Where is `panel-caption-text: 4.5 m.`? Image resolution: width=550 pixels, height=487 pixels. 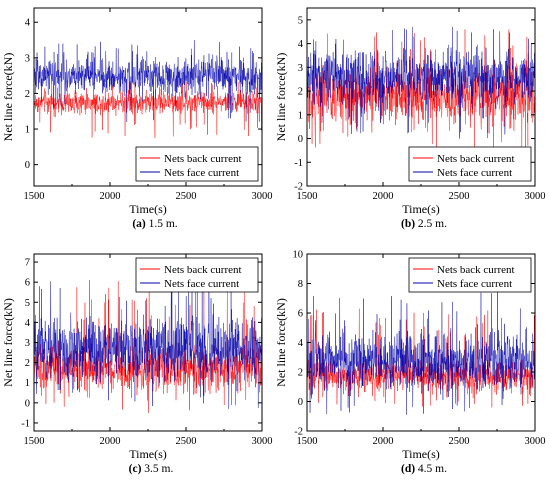
panel-caption-text: 4.5 m. is located at coordinates (431, 469).